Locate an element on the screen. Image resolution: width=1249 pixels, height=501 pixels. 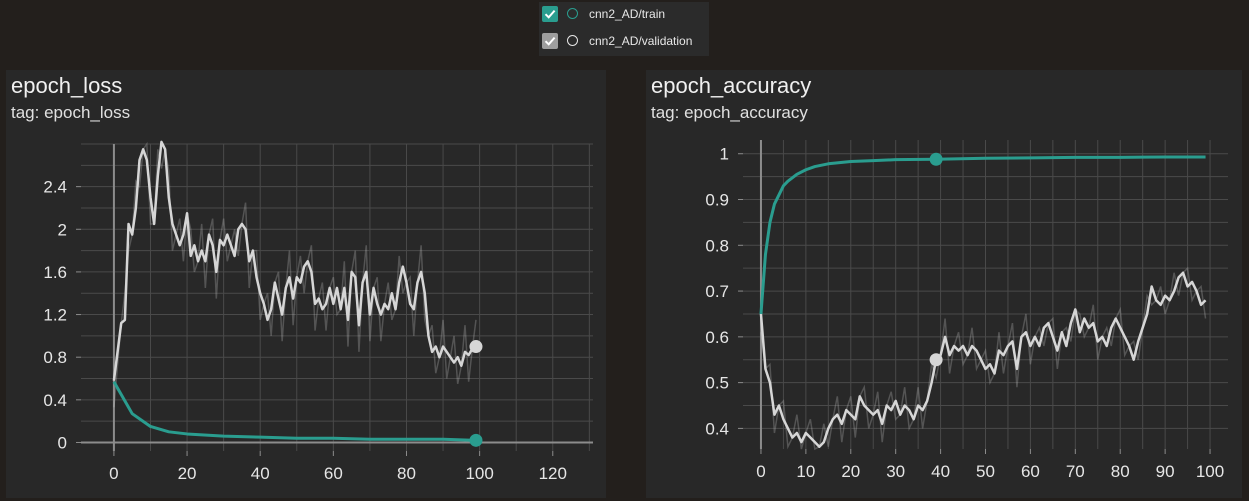
y-tick-label: 0.9 is located at coordinates (717, 200).